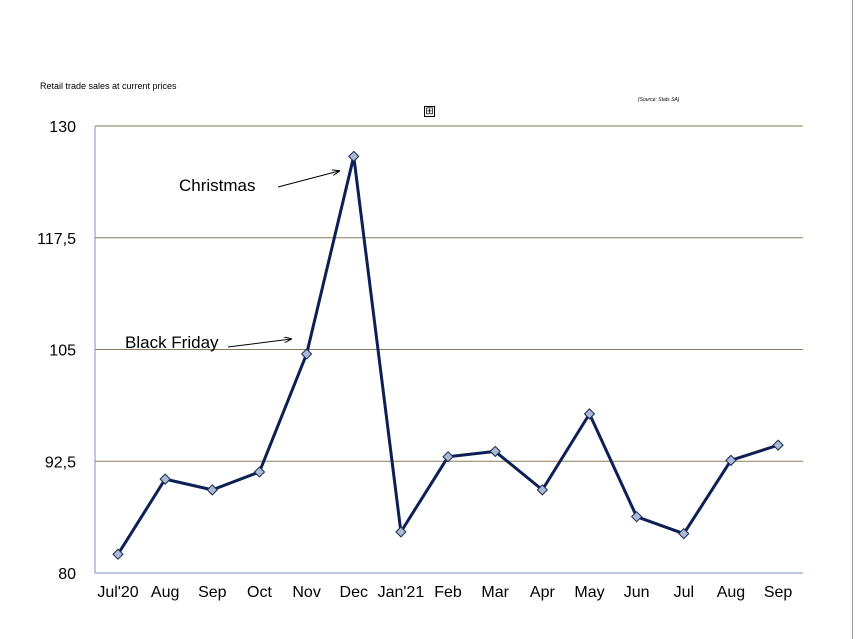 The width and height of the screenshot is (857, 639). Describe the element at coordinates (429, 111) in the screenshot. I see `expand-icon: ⊞` at that location.